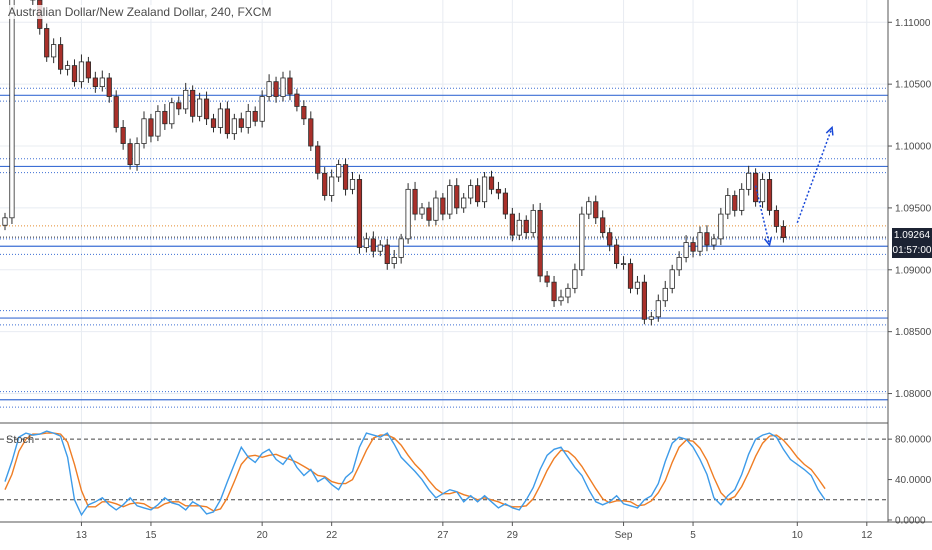  Describe the element at coordinates (263, 535) in the screenshot. I see `time-tick-label: 20` at that location.